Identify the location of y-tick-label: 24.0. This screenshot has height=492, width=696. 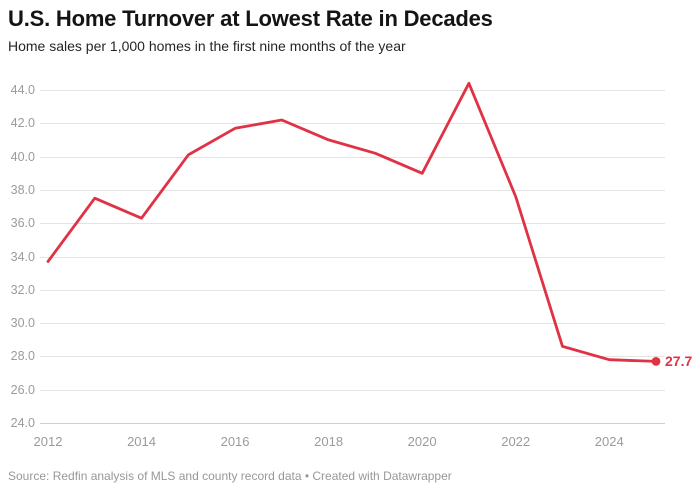
(22, 423).